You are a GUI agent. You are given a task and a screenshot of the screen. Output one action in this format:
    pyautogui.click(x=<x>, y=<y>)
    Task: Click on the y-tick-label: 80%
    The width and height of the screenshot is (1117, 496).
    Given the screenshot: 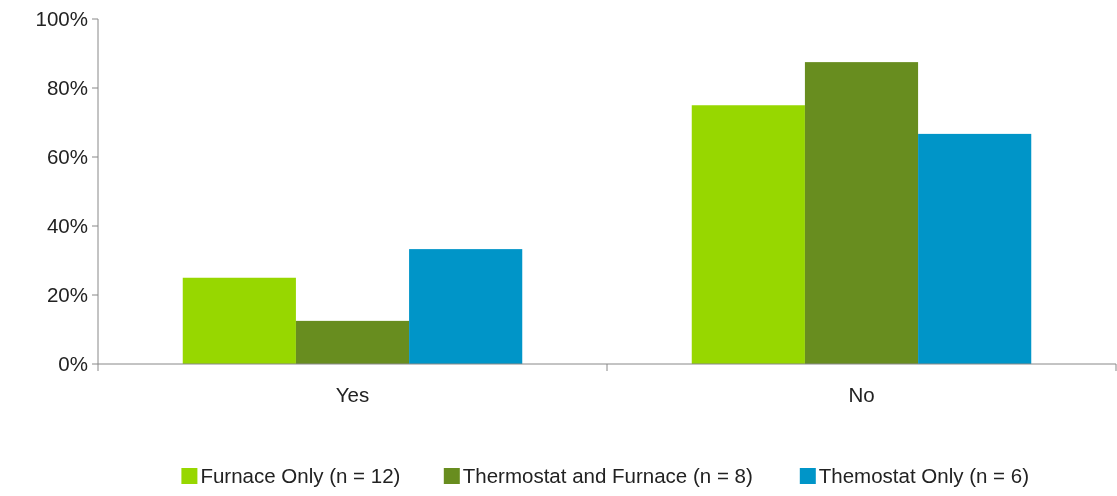 What is the action you would take?
    pyautogui.click(x=67, y=88)
    